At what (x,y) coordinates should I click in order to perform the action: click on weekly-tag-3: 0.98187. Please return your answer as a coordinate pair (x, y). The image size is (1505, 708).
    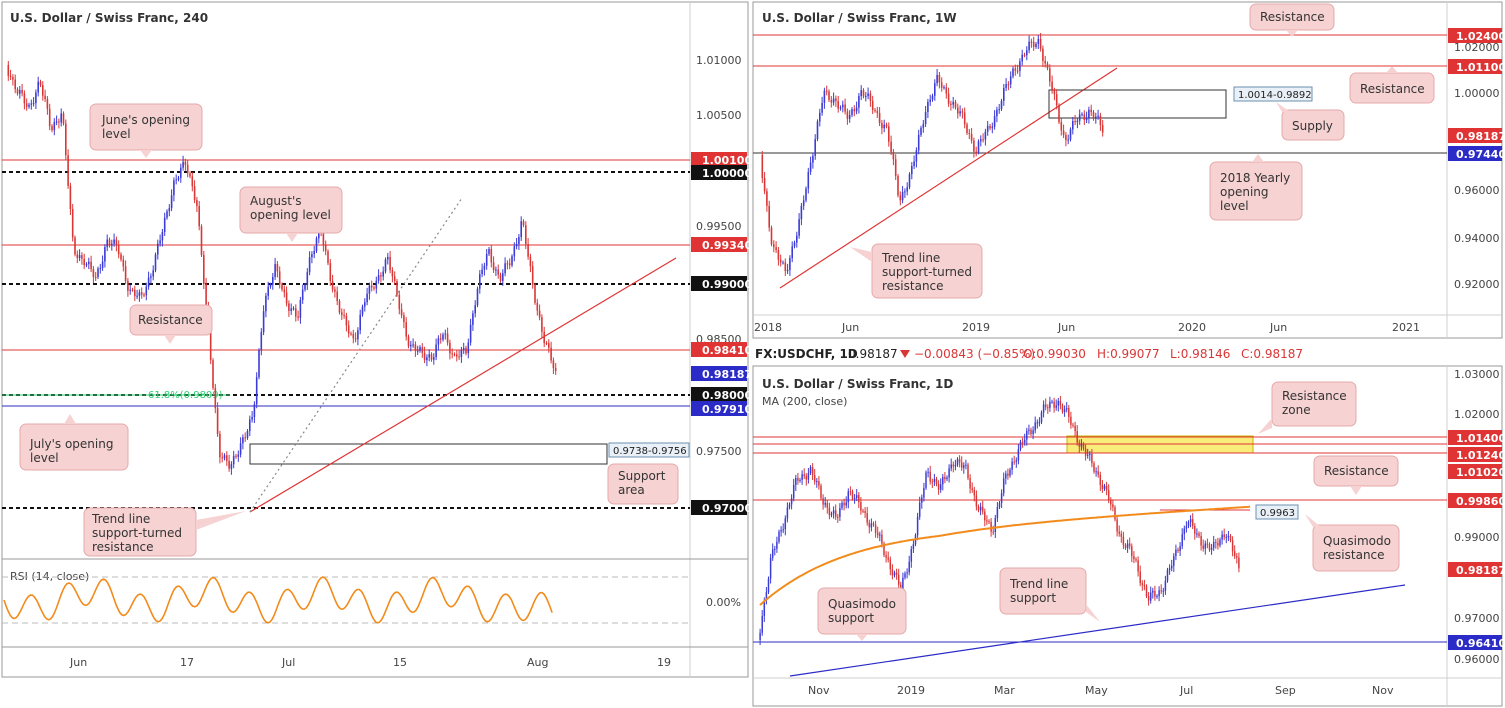
    Looking at the image, I should click on (1480, 136).